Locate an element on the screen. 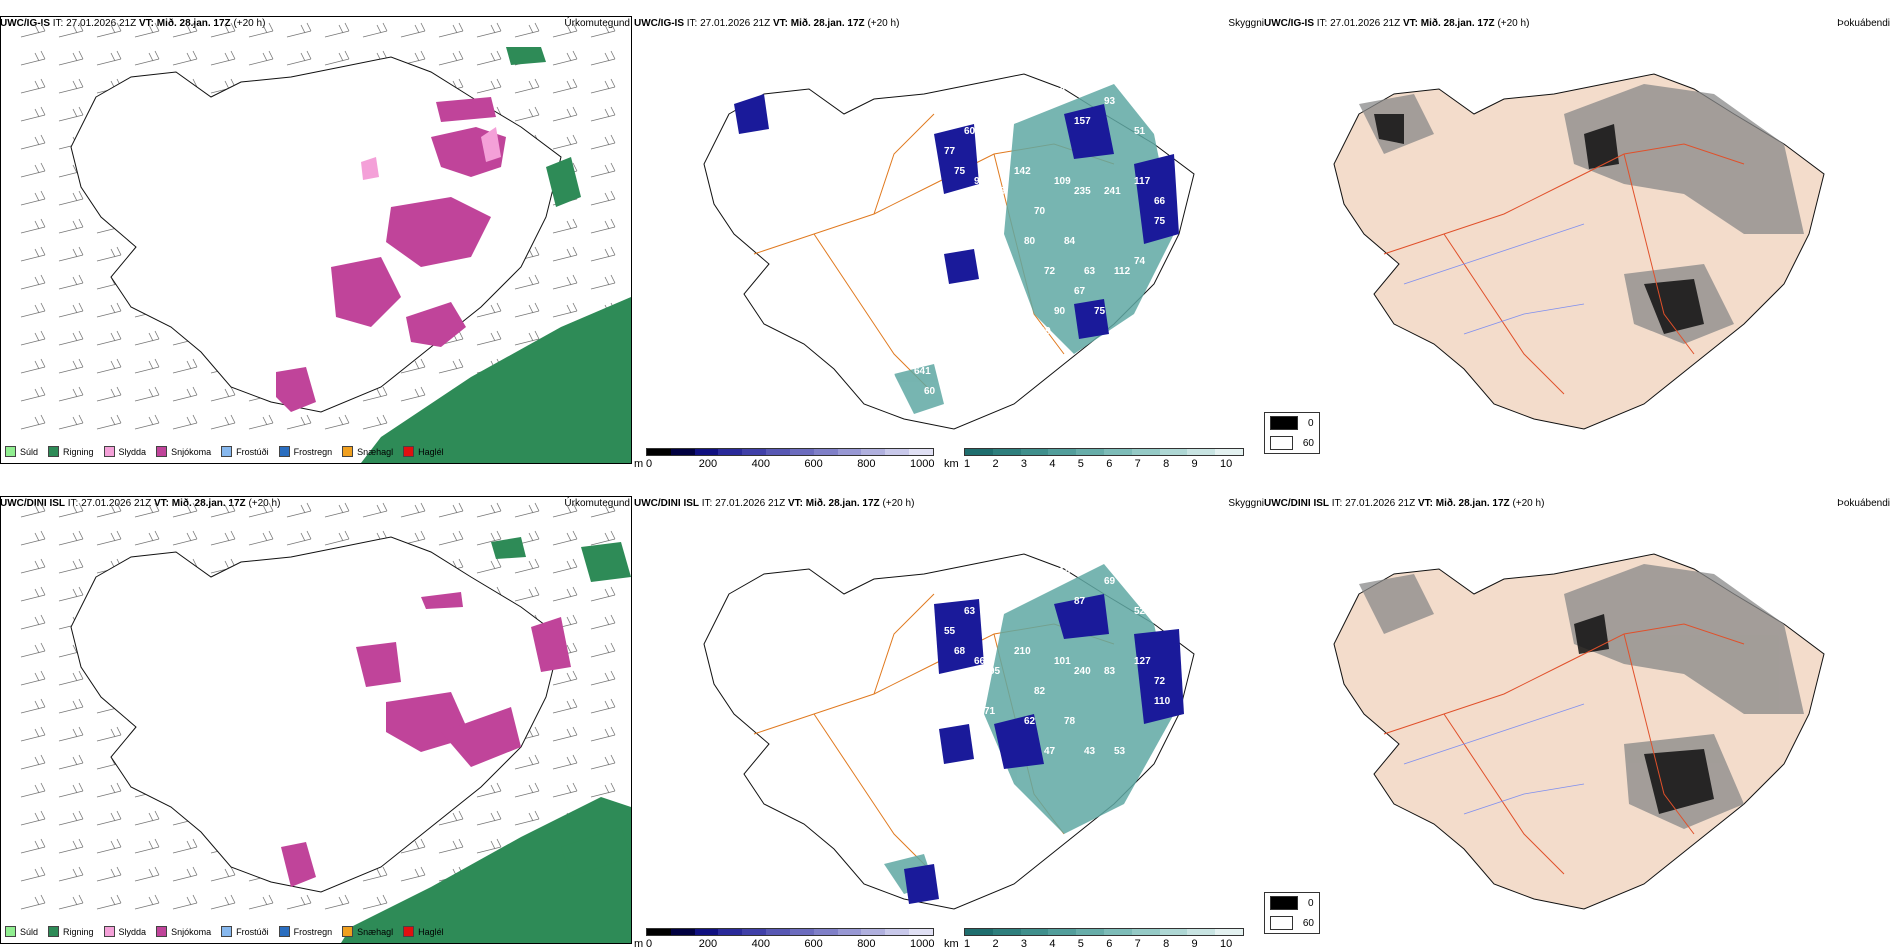  legend-item-haglel: Haglél is located at coordinates (423, 451).